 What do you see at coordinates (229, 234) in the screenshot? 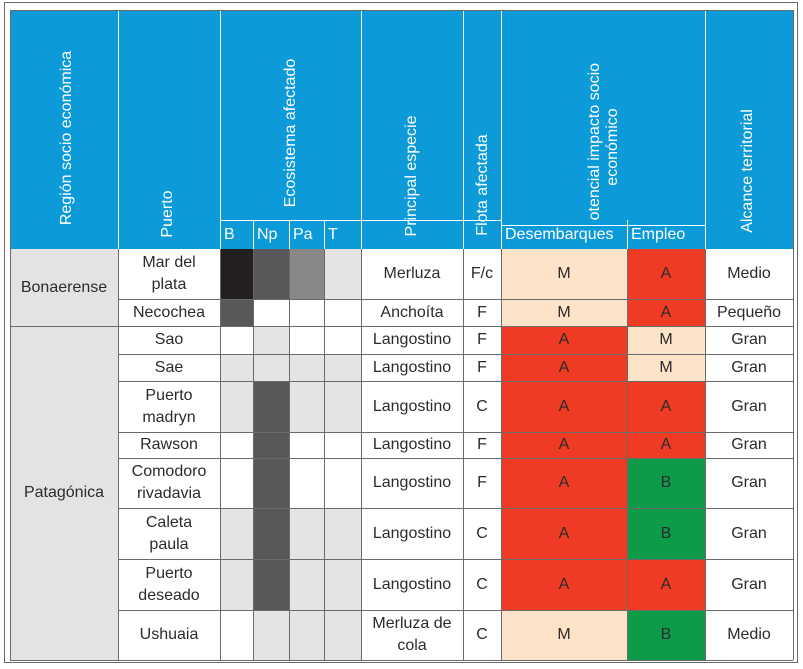
I see `eco-sub-label: B` at bounding box center [229, 234].